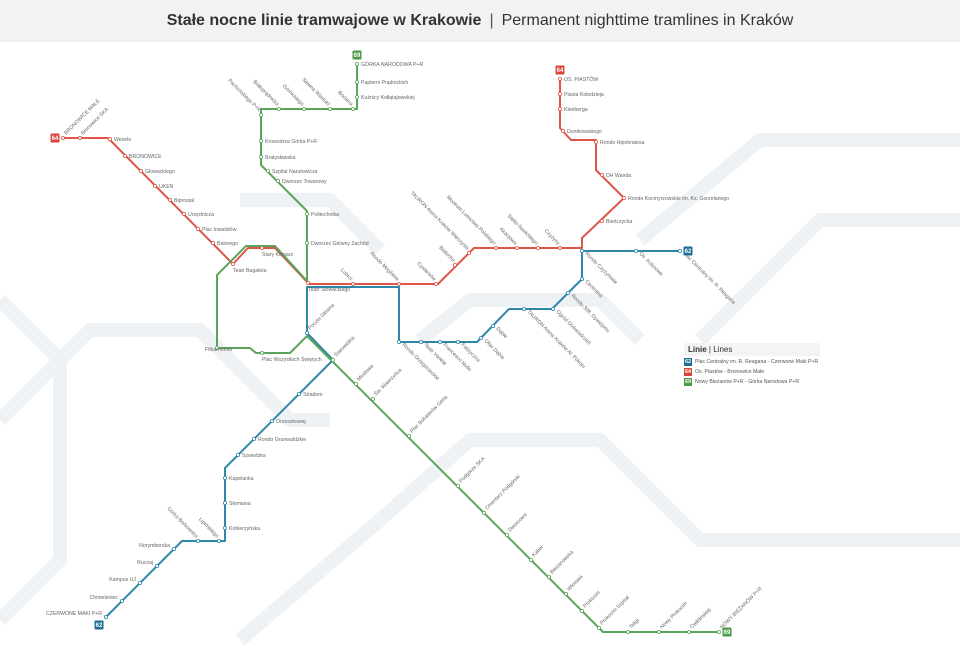 The image size is (960, 664). What do you see at coordinates (615, 175) in the screenshot?
I see `station: DH Wanda` at bounding box center [615, 175].